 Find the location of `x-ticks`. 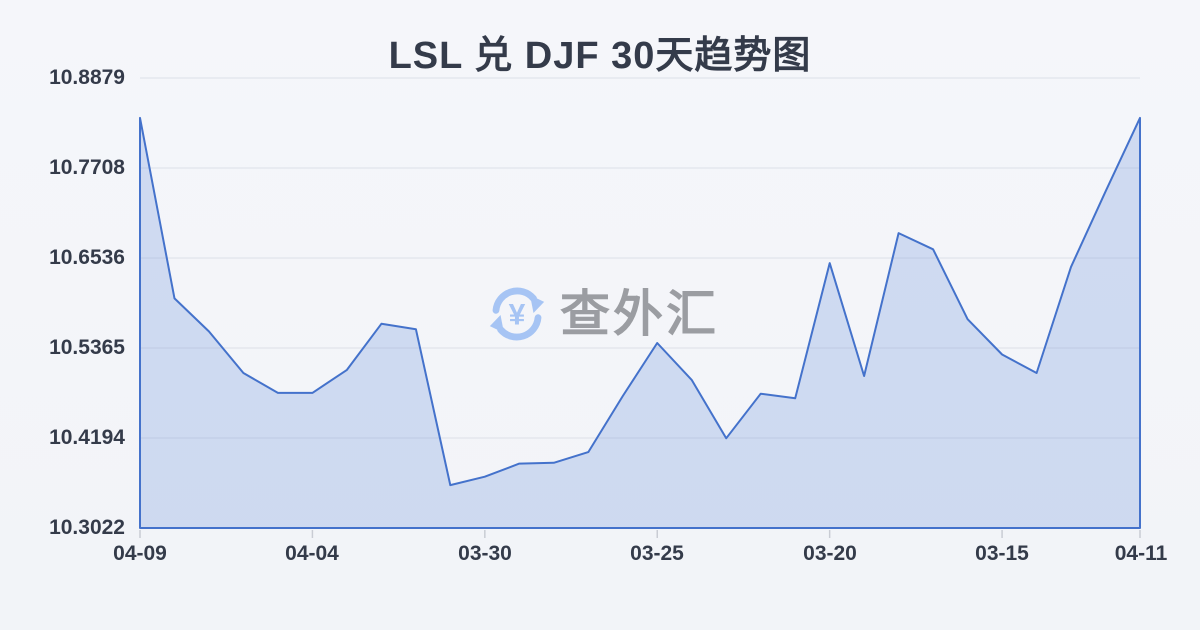

x-ticks is located at coordinates (640, 534).